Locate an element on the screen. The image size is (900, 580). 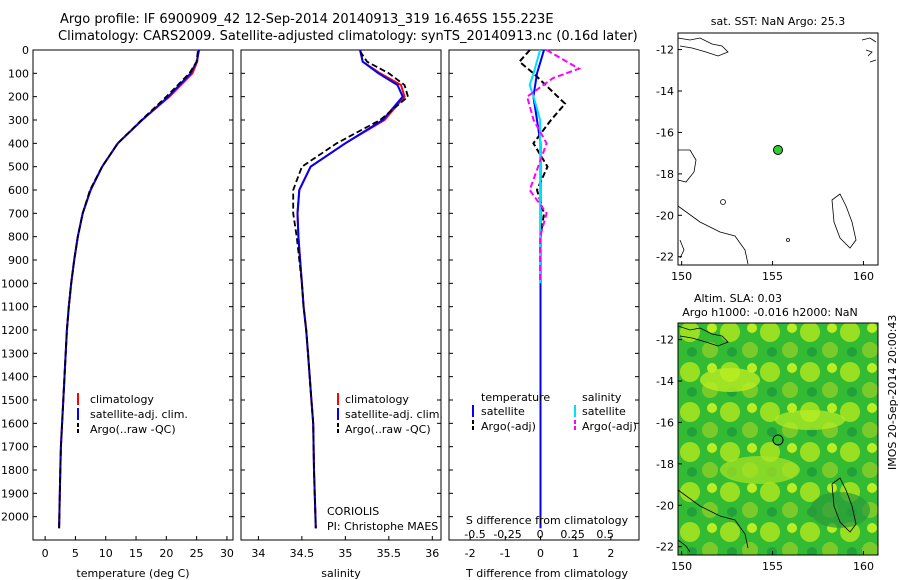
salinity-xlabel: salinity is located at coordinates (341, 573).